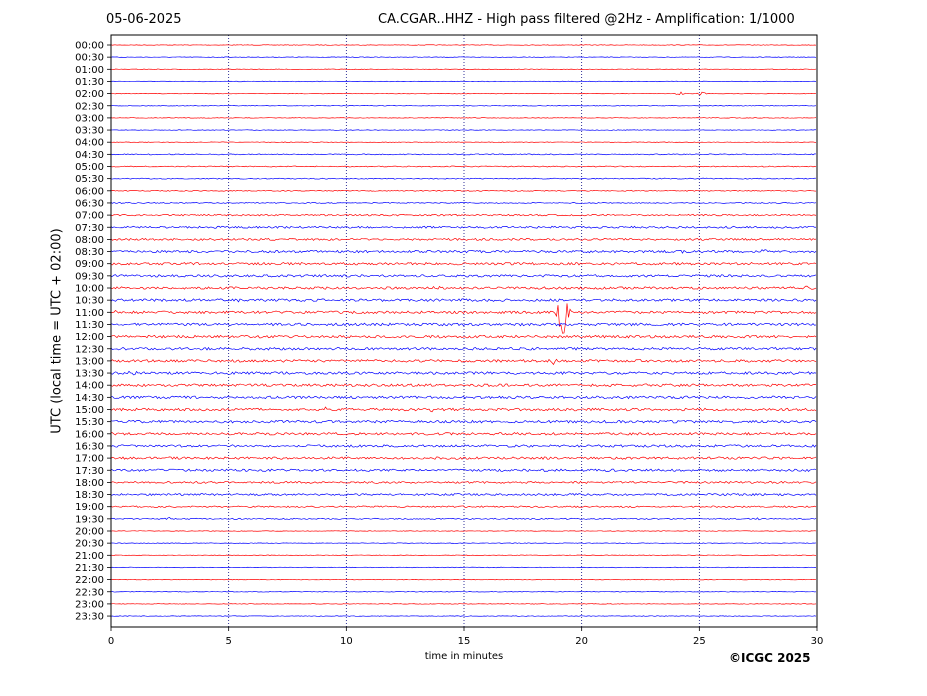 The height and width of the screenshot is (696, 927). What do you see at coordinates (463, 507) in the screenshot?
I see `trace-1900` at bounding box center [463, 507].